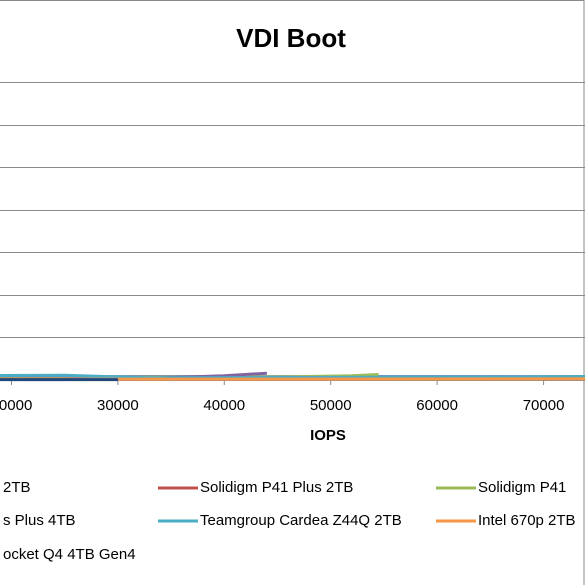 This screenshot has width=585, height=585. Describe the element at coordinates (276, 487) in the screenshot. I see `legend-label: Solidigm P41 Plus 2TB` at that location.